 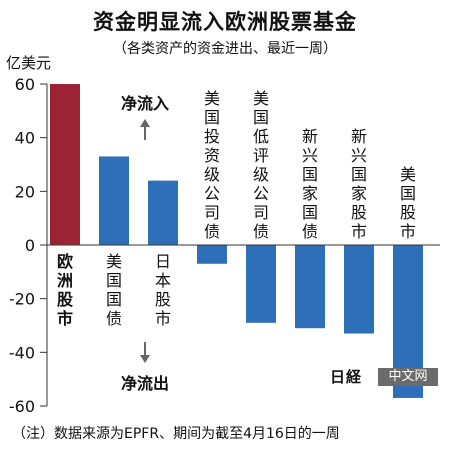 I want to click on y-tick-label: -20, so click(x=22, y=299).